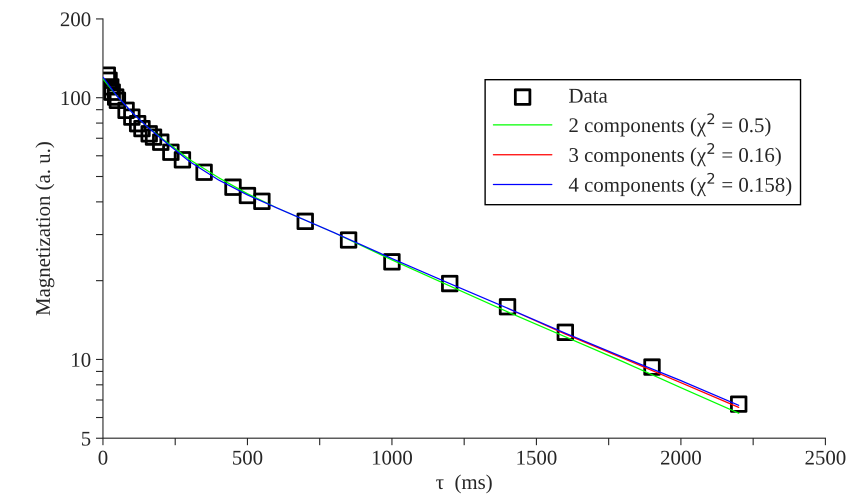 The image size is (858, 498). What do you see at coordinates (247, 457) in the screenshot?
I see `x-tick-label: 500` at bounding box center [247, 457].